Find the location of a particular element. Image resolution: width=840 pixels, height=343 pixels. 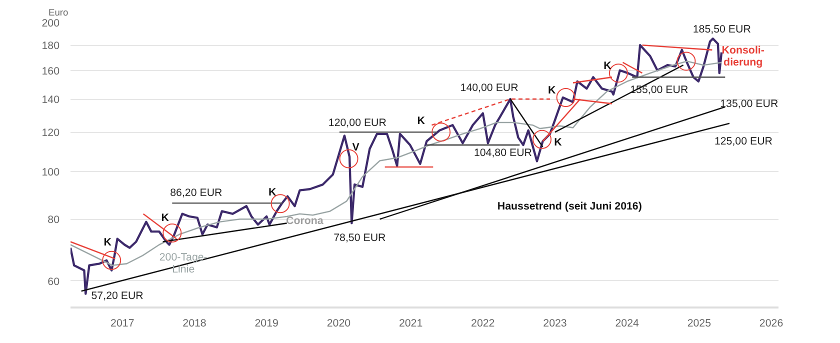

y-tick-label: 140 is located at coordinates (51, 100).